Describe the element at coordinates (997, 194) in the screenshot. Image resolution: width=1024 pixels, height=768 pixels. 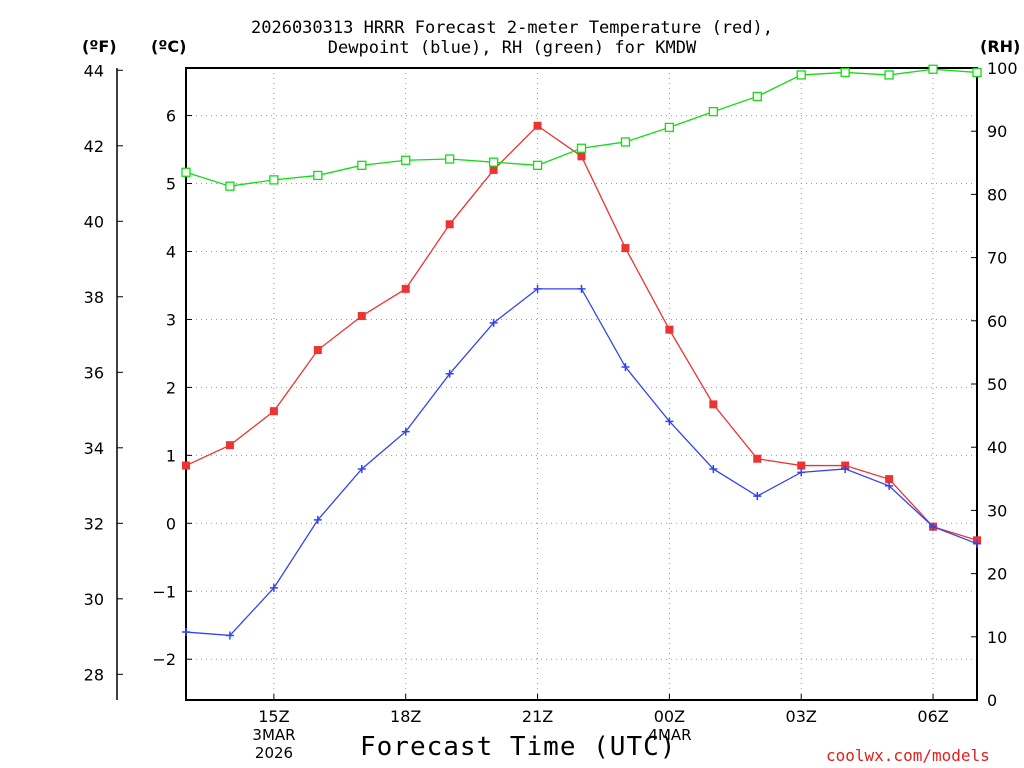
I see `rh-tick-label: 80` at that location.